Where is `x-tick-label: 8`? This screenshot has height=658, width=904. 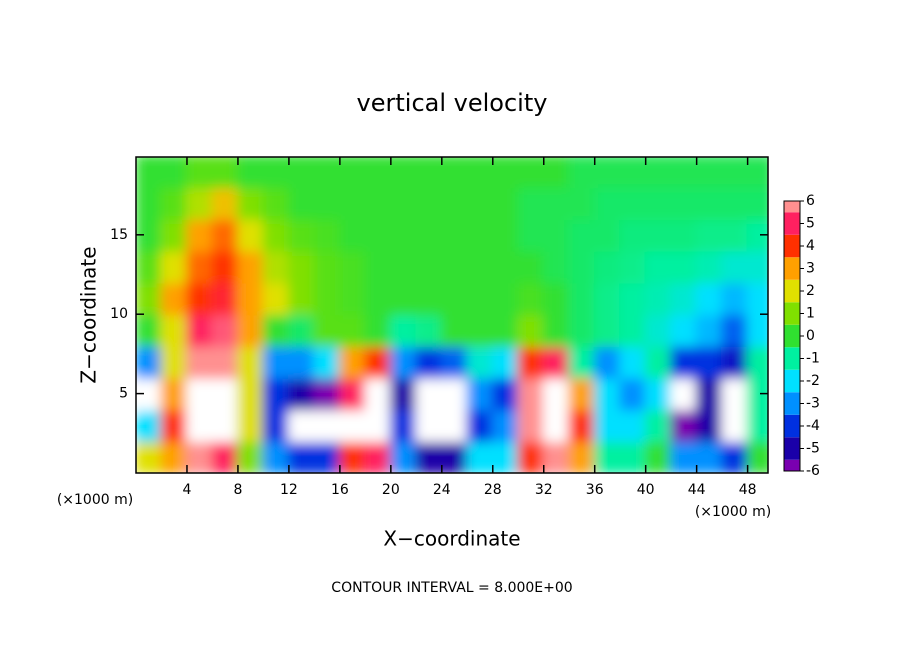 x-tick-label: 8 is located at coordinates (237, 490).